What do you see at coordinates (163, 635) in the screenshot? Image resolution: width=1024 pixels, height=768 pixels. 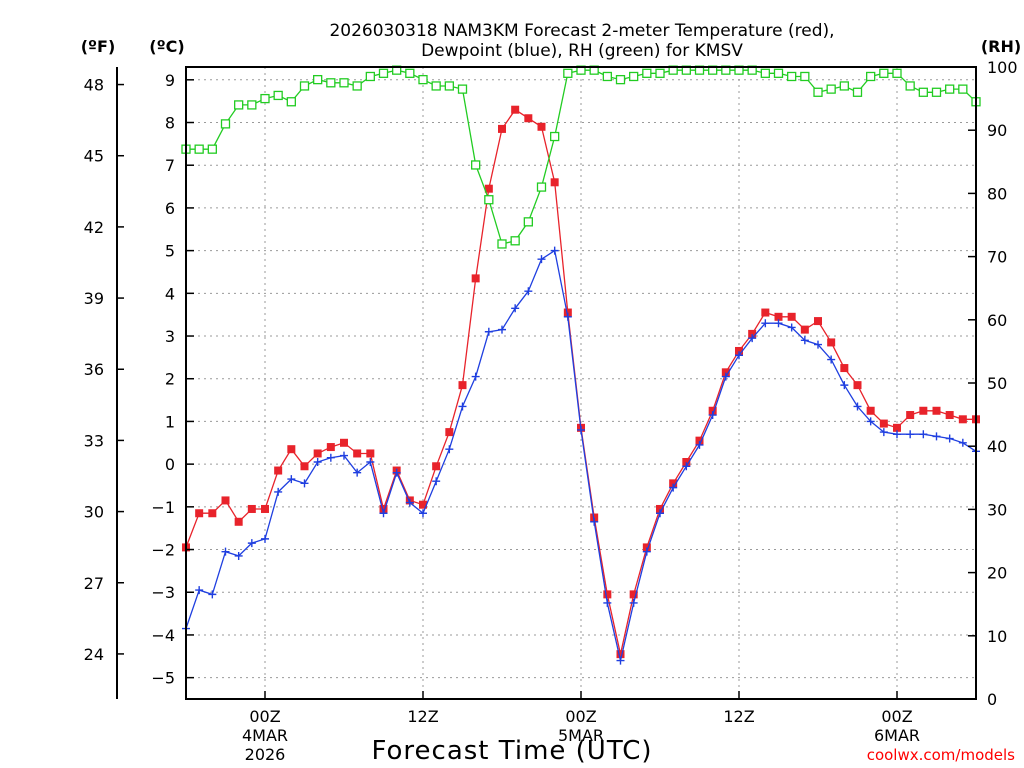 I see `celsius-tick-label: −4` at bounding box center [163, 635].